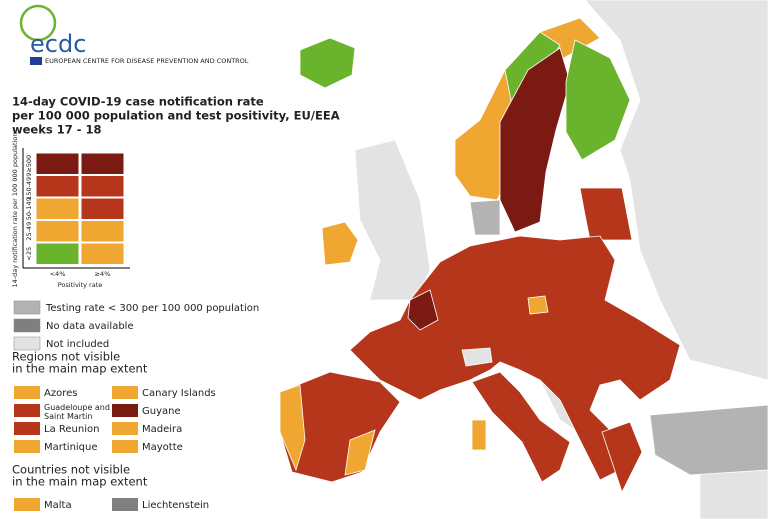 The height and width of the screenshot is (519, 768). What do you see at coordinates (58, 274) in the screenshot?
I see `column-label: <4%` at bounding box center [58, 274].